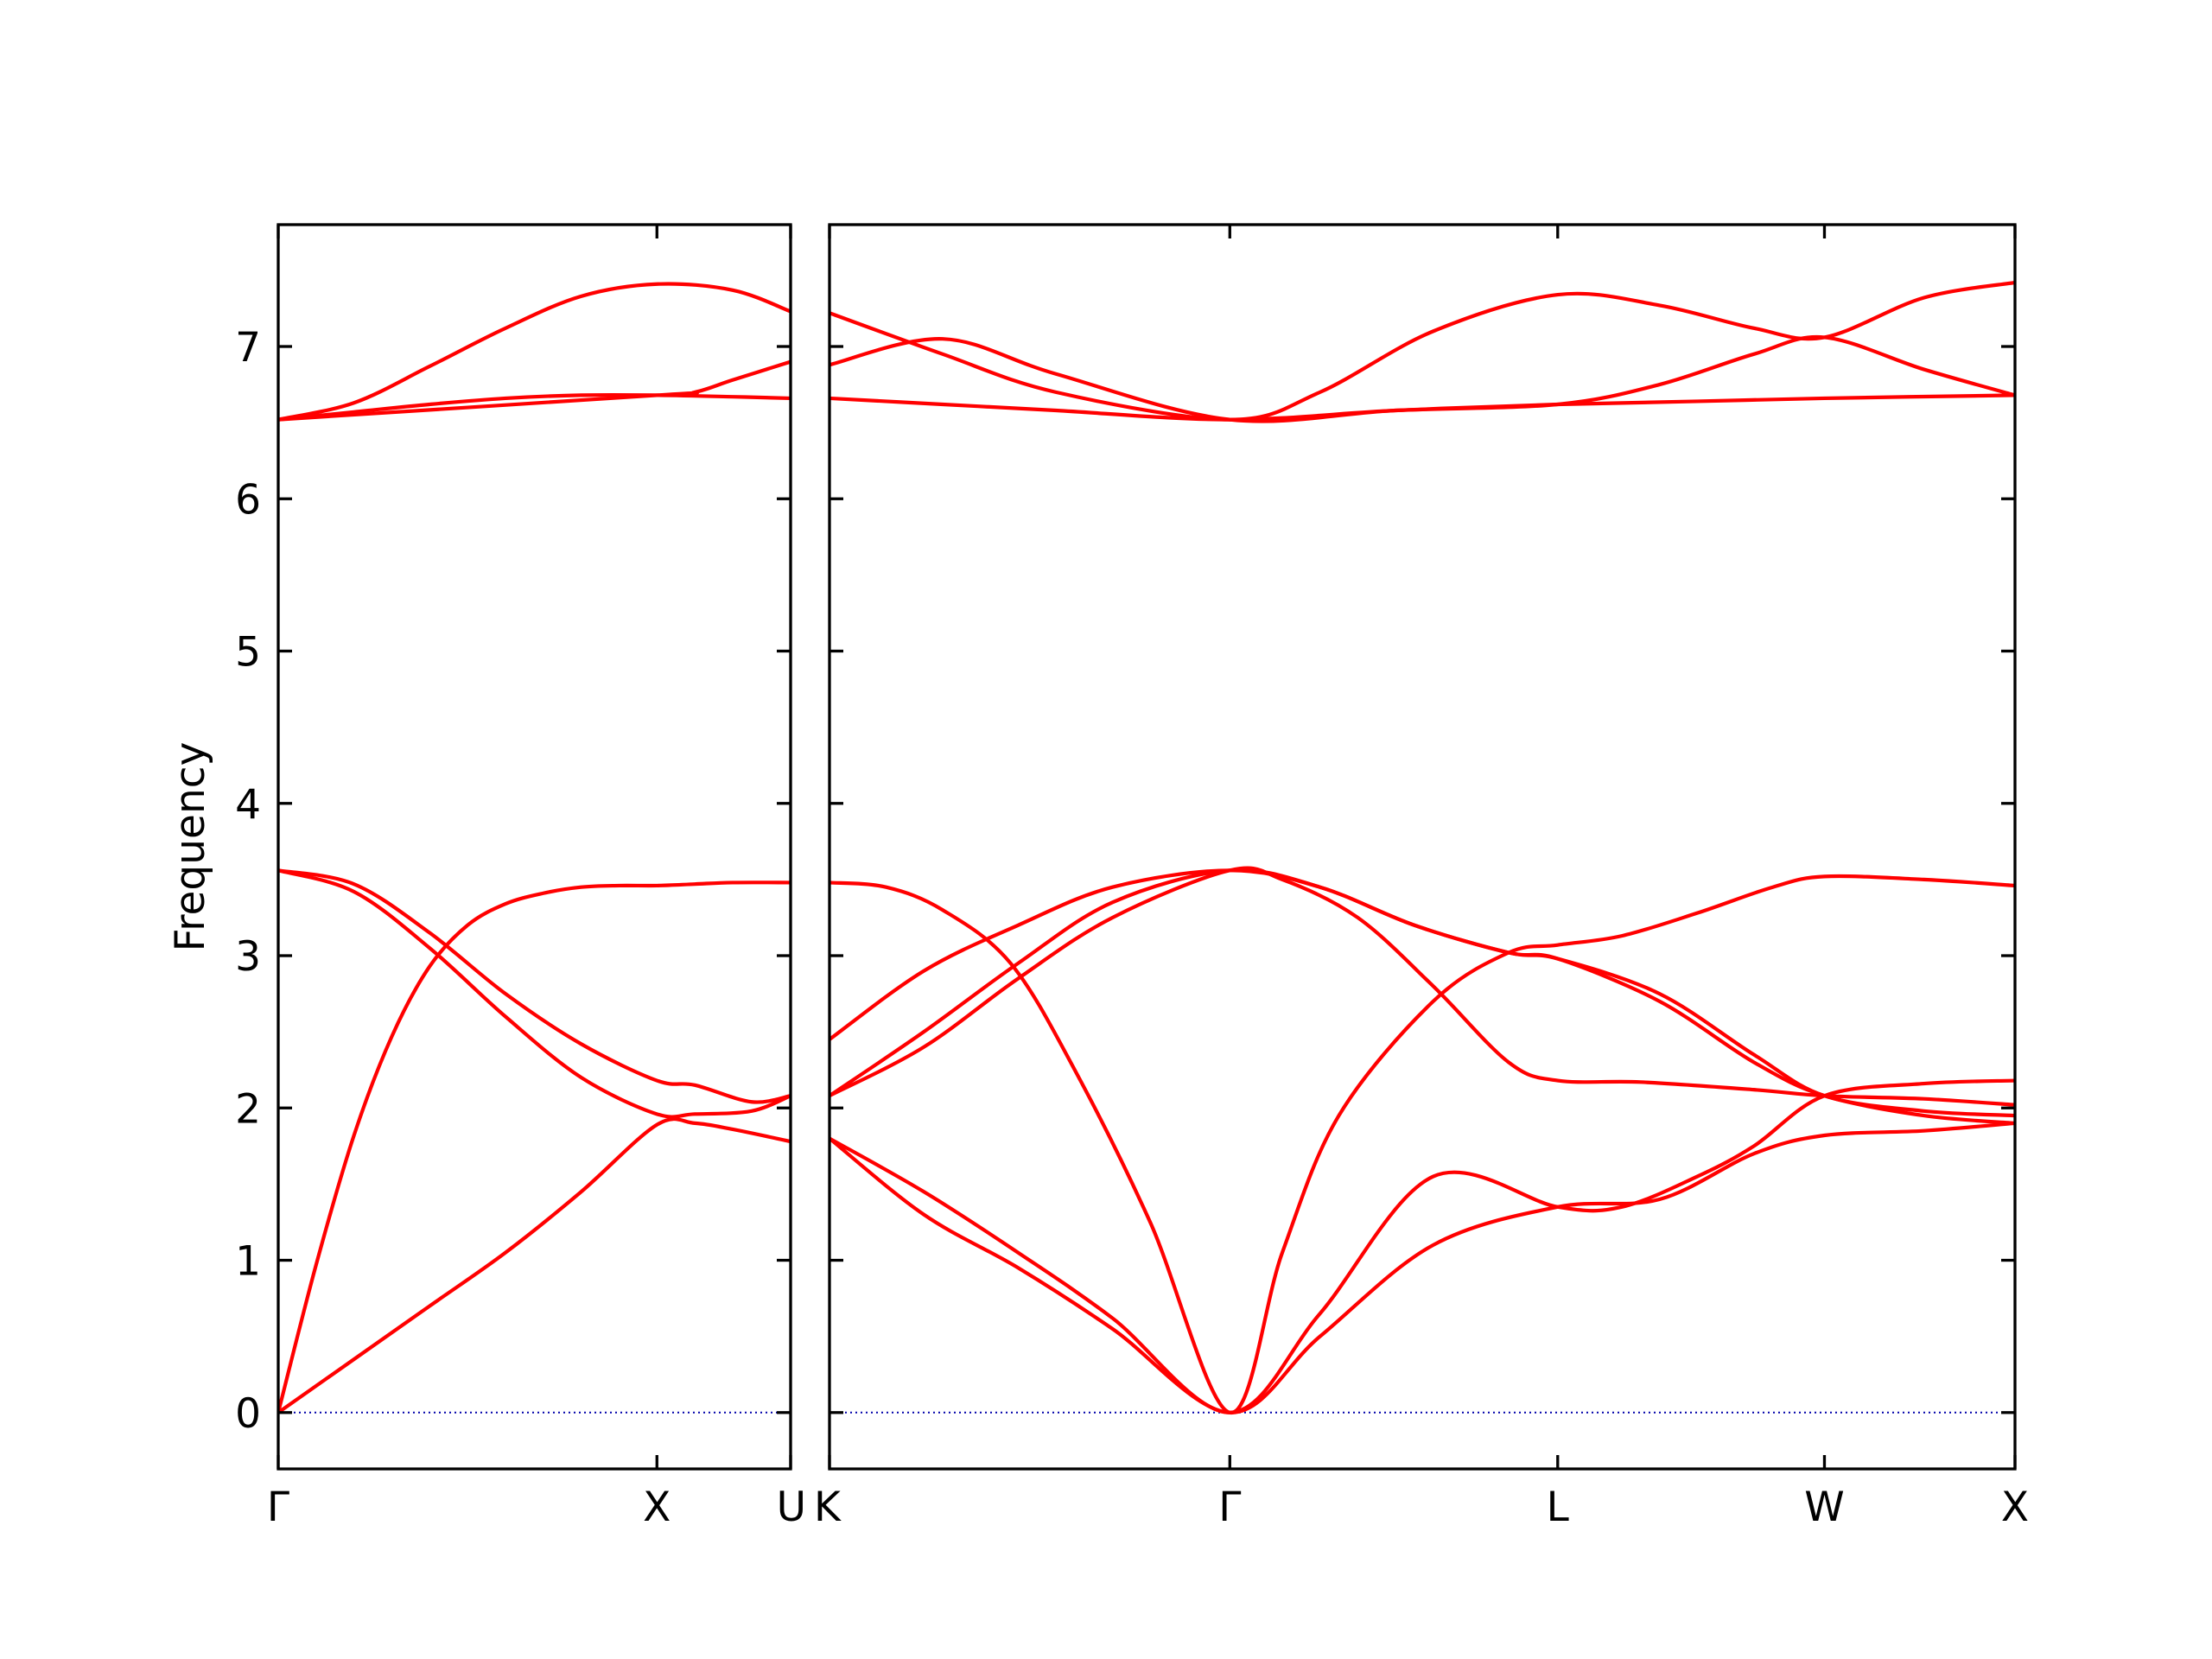 Image resolution: width=2212 pixels, height=1659 pixels. What do you see at coordinates (248, 1262) in the screenshot?
I see `y-tick-label: 1` at bounding box center [248, 1262].